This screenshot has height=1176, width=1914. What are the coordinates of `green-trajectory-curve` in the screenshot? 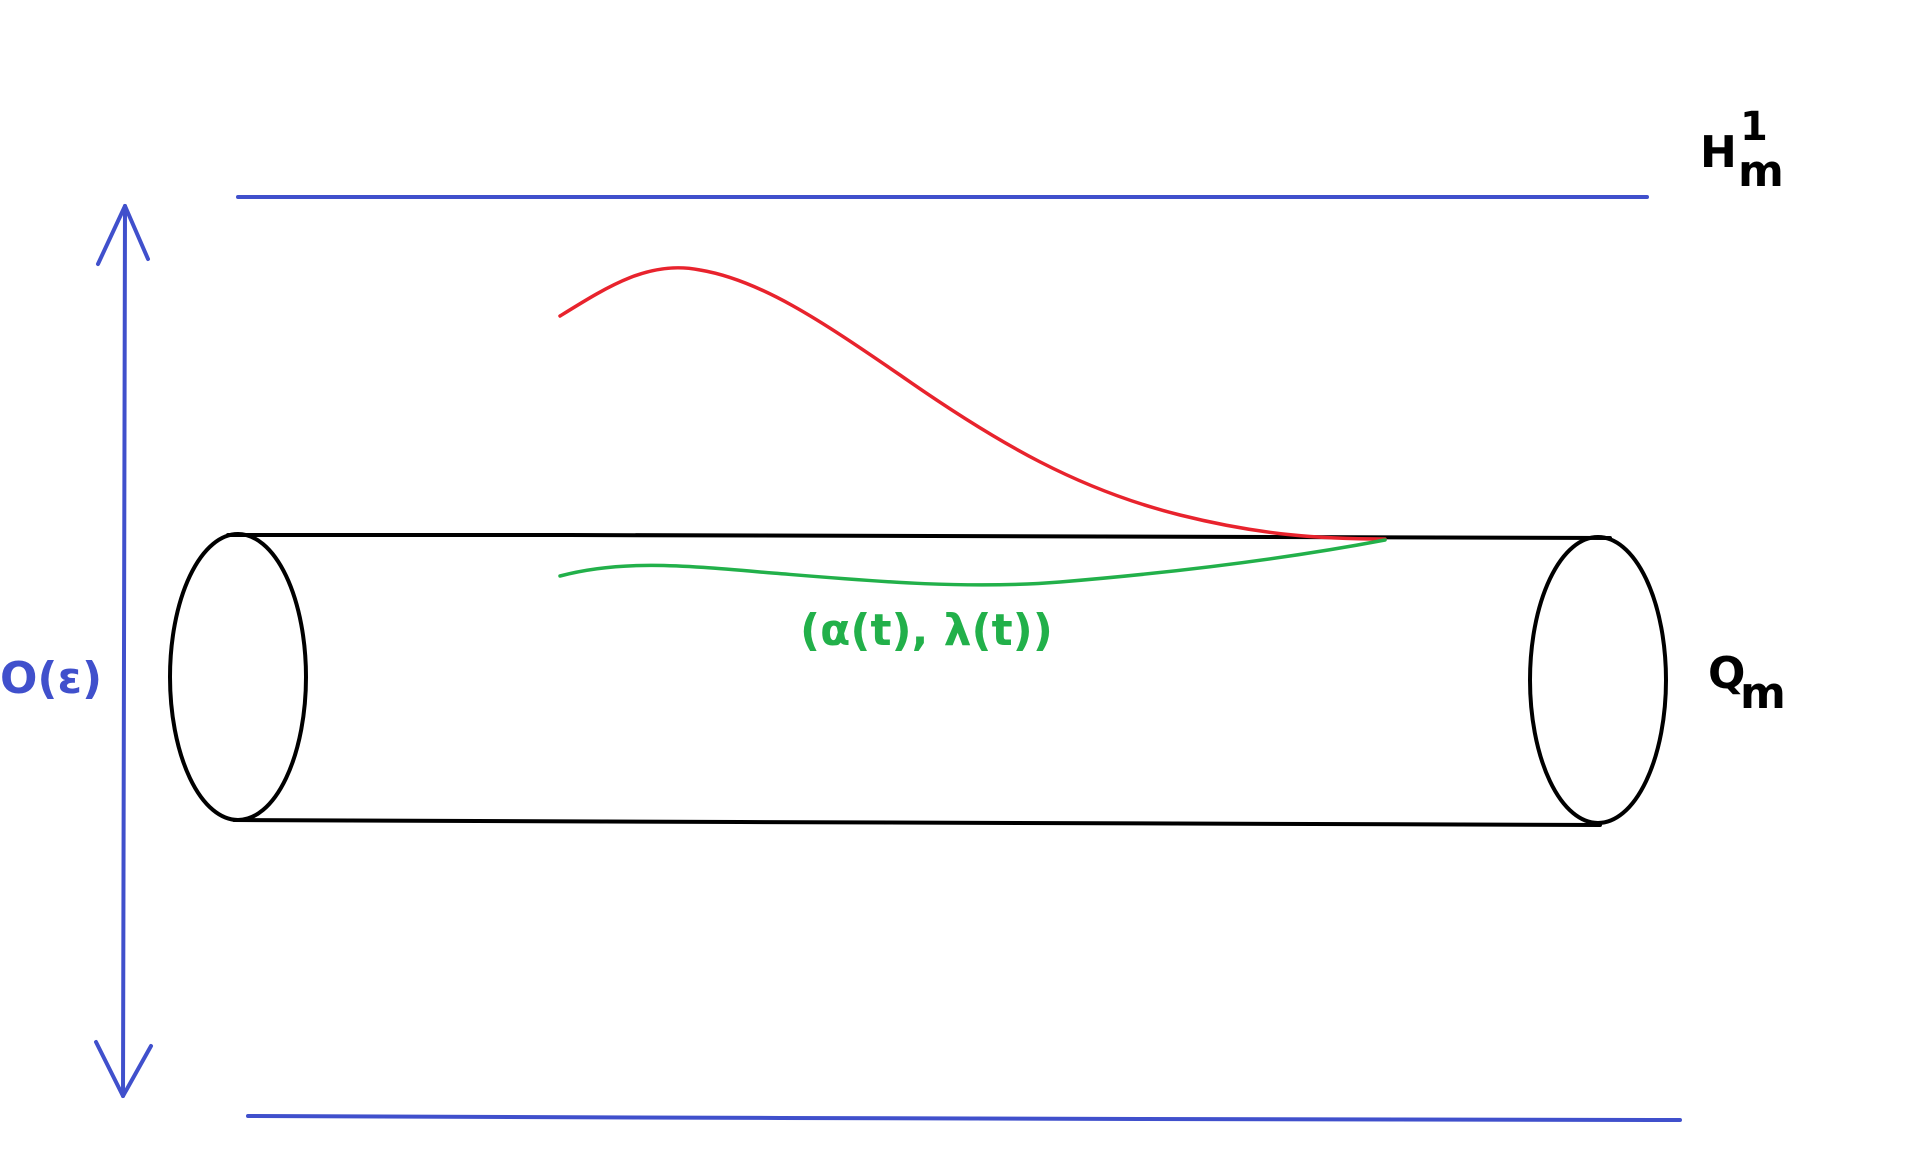 It's located at (972, 562).